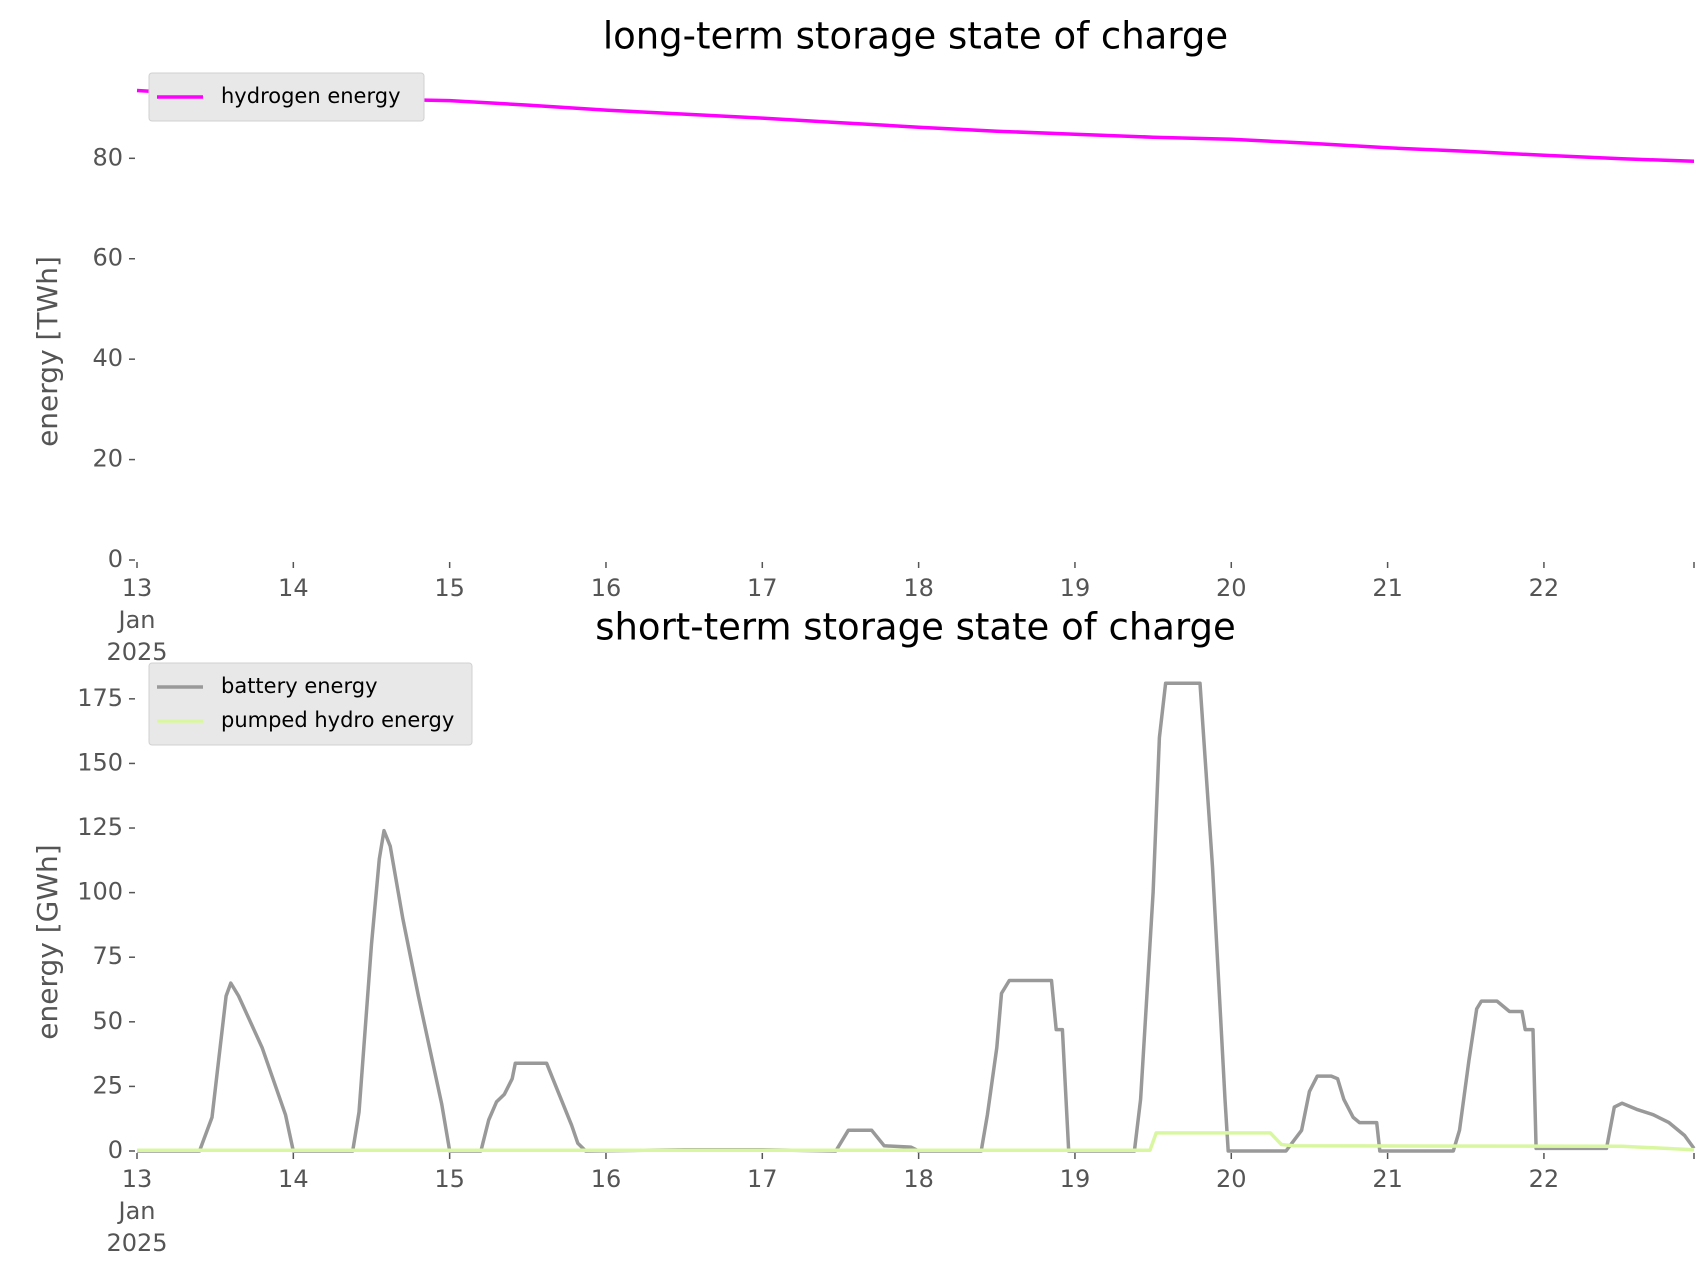  Describe the element at coordinates (107, 1085) in the screenshot. I see `y-tick-label: 25` at that location.